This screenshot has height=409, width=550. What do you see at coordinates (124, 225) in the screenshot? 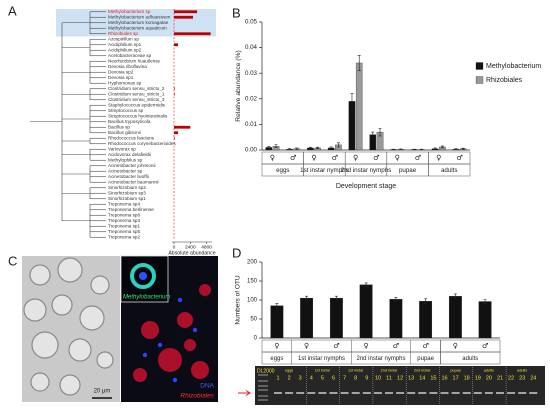
I see `taxon-label: Treponema sp1` at bounding box center [124, 225].